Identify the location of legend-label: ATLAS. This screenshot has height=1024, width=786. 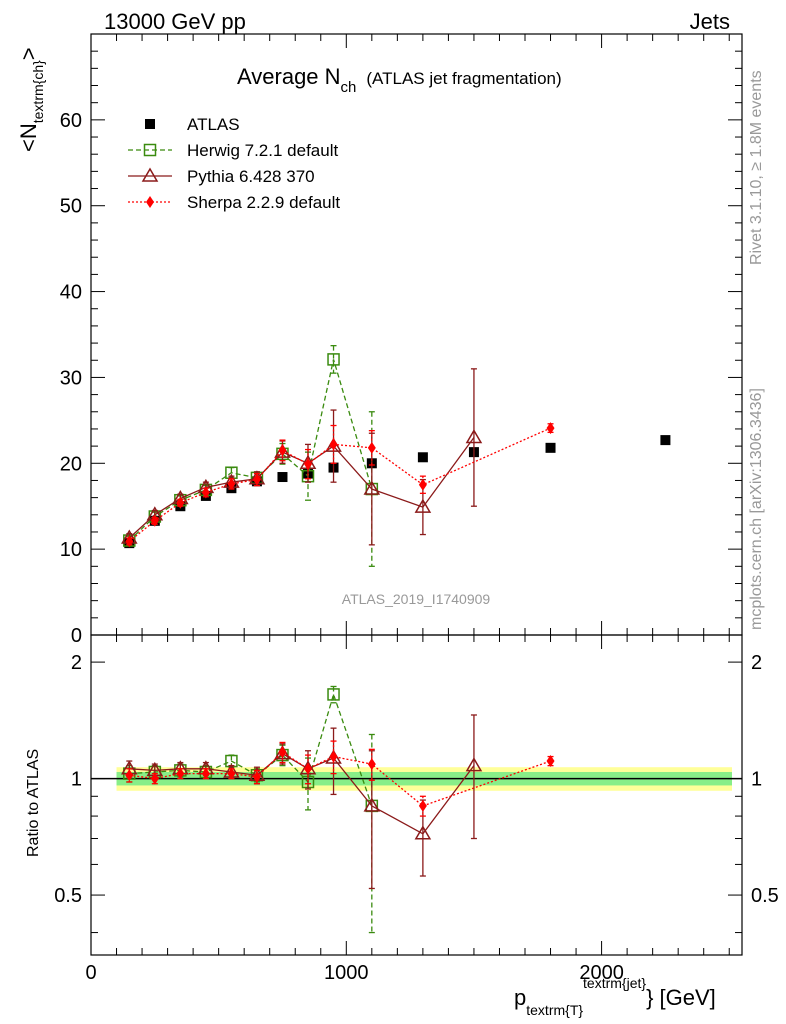
(213, 124).